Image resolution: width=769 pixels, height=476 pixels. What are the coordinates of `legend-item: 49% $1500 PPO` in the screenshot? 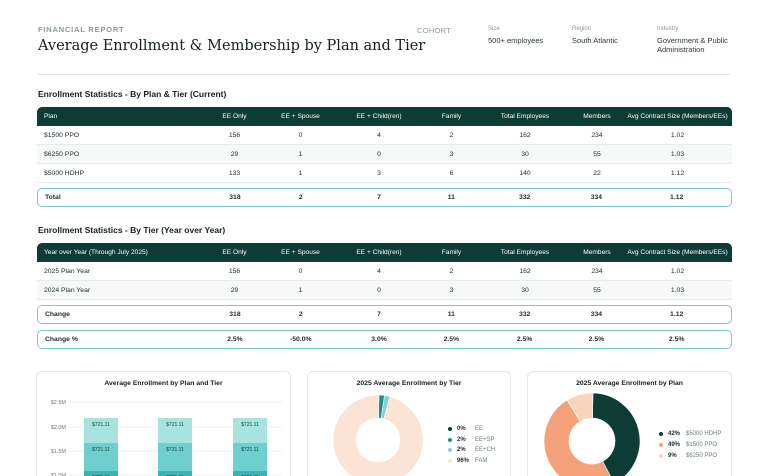 It's located at (688, 445).